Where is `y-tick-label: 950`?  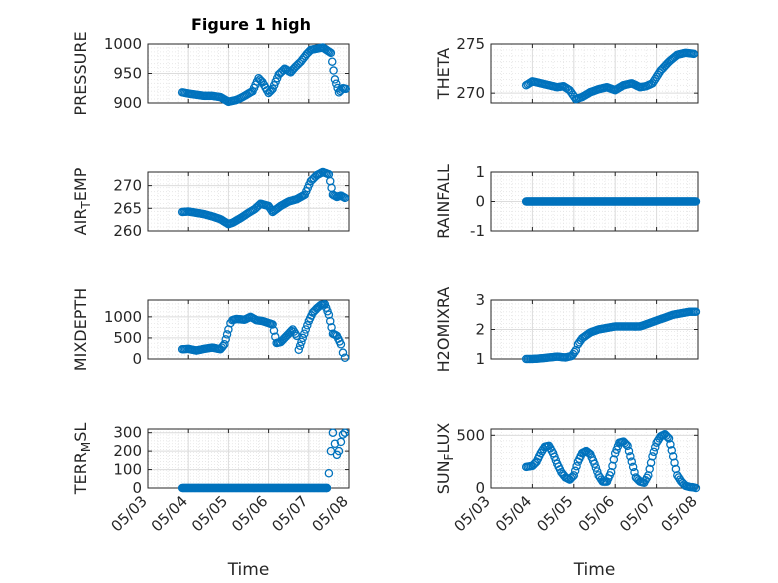
y-tick-label: 950 is located at coordinates (127, 74).